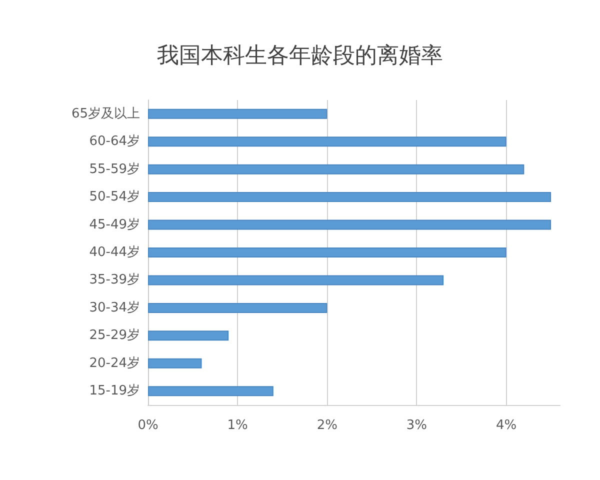  I want to click on x-tick-label: 3%, so click(417, 425).